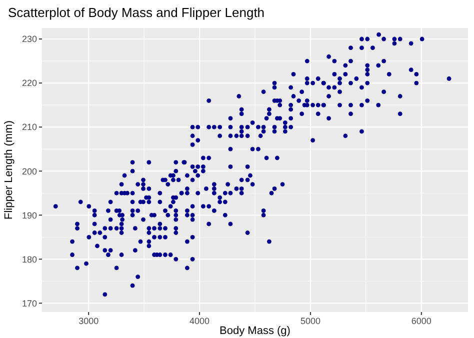 The width and height of the screenshot is (474, 338). I want to click on x-tick-label: 3000, so click(88, 321).